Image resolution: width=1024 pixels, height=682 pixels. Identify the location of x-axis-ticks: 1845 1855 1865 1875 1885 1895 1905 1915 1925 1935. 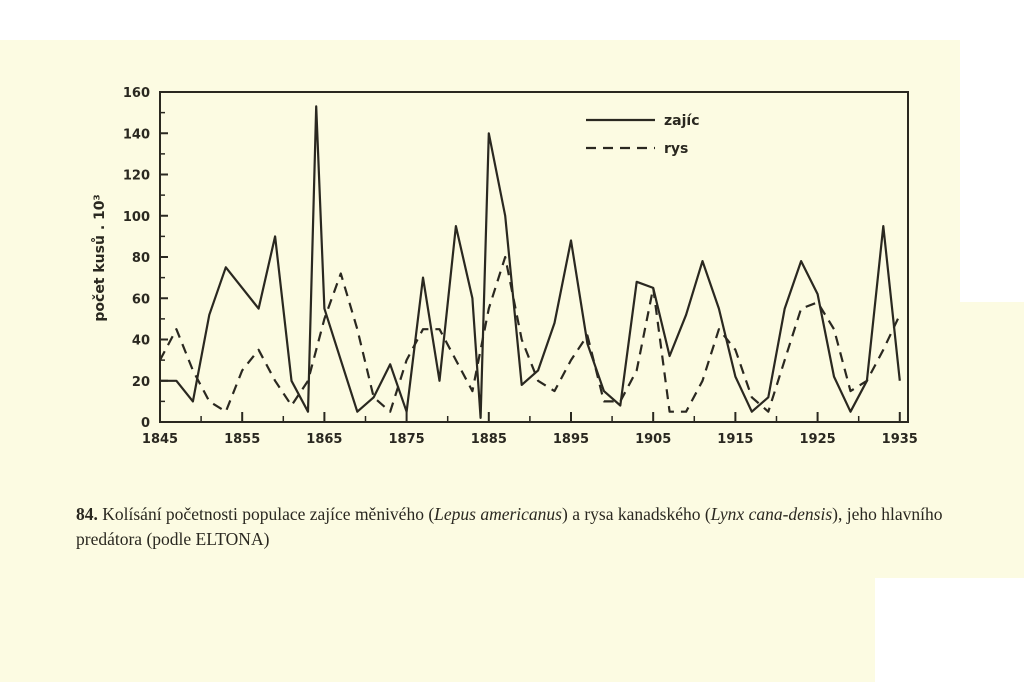
(530, 429).